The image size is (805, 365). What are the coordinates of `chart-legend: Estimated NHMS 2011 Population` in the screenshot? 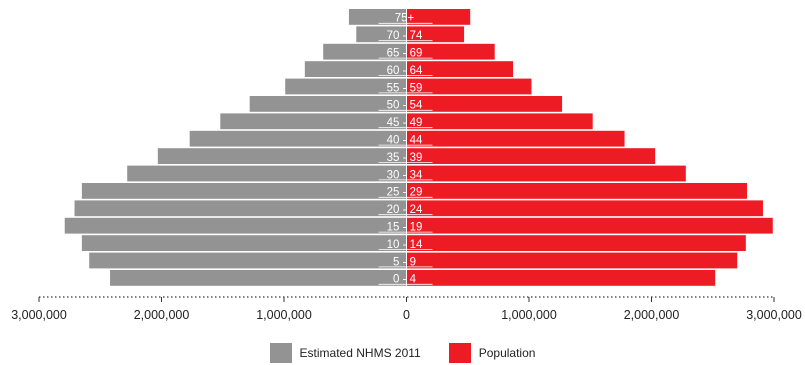 It's located at (402, 353).